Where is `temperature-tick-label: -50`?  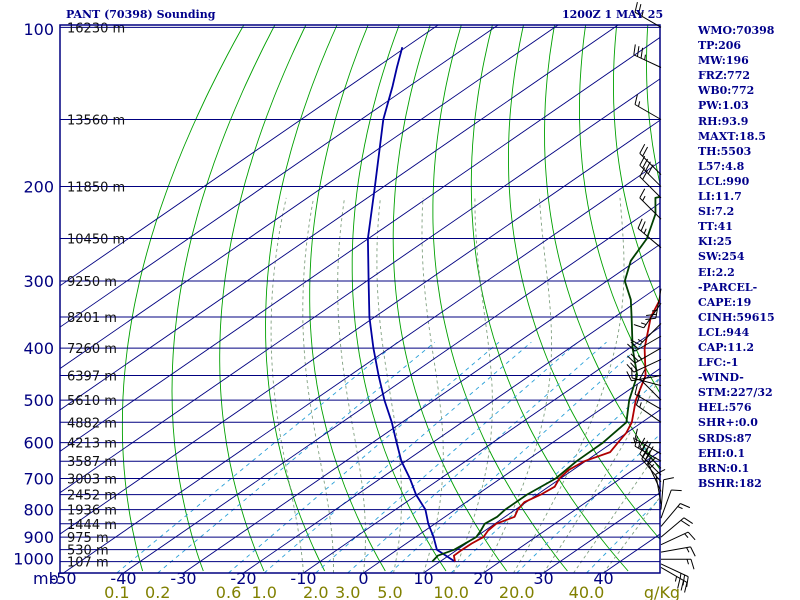
temperature-tick-label: -50 is located at coordinates (63, 578).